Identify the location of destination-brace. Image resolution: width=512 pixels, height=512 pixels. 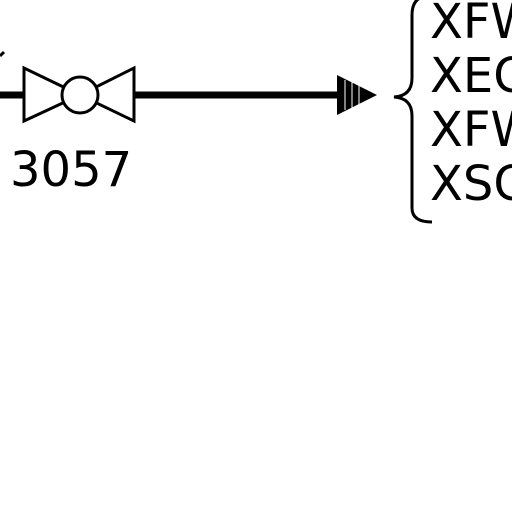
(413, 112).